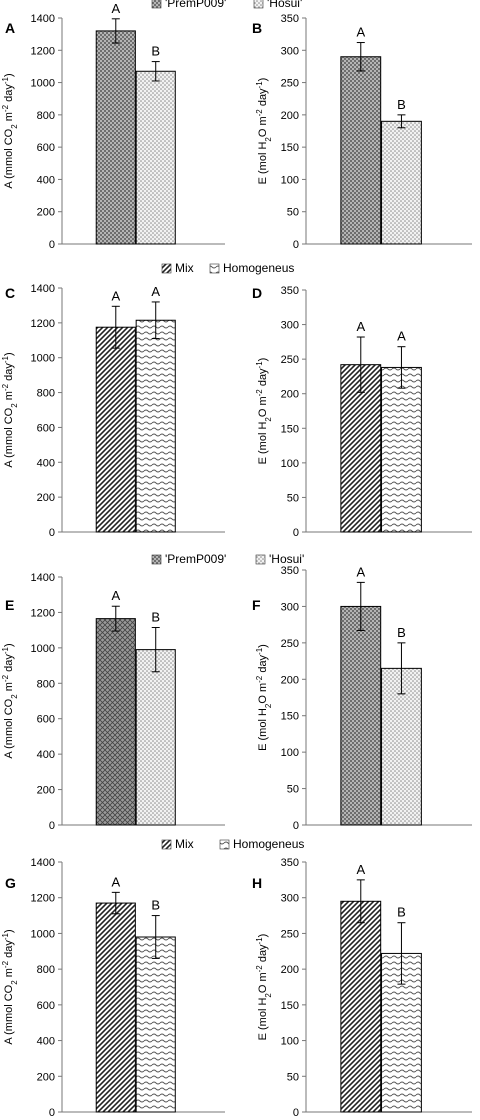 This screenshot has width=480, height=1120. I want to click on panel-letter: F, so click(256, 605).